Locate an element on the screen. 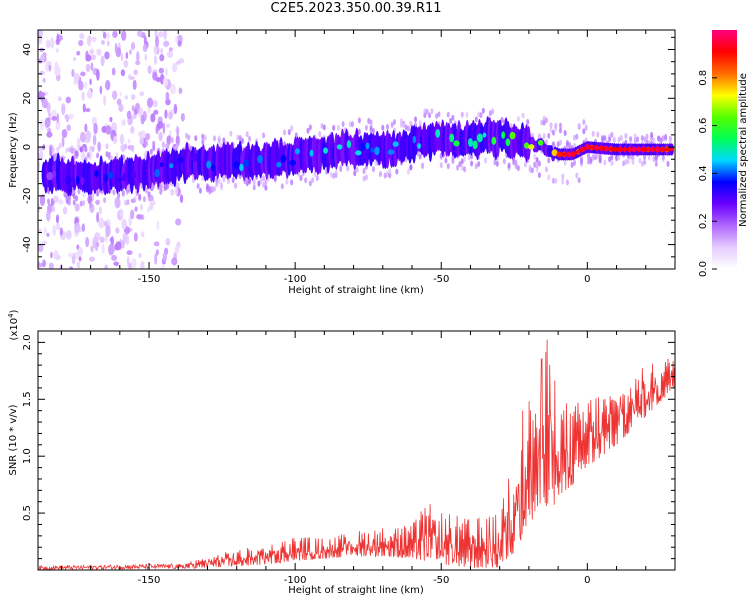 The height and width of the screenshot is (600, 750). spectrogram-x-tick-label: -150 is located at coordinates (149, 279).